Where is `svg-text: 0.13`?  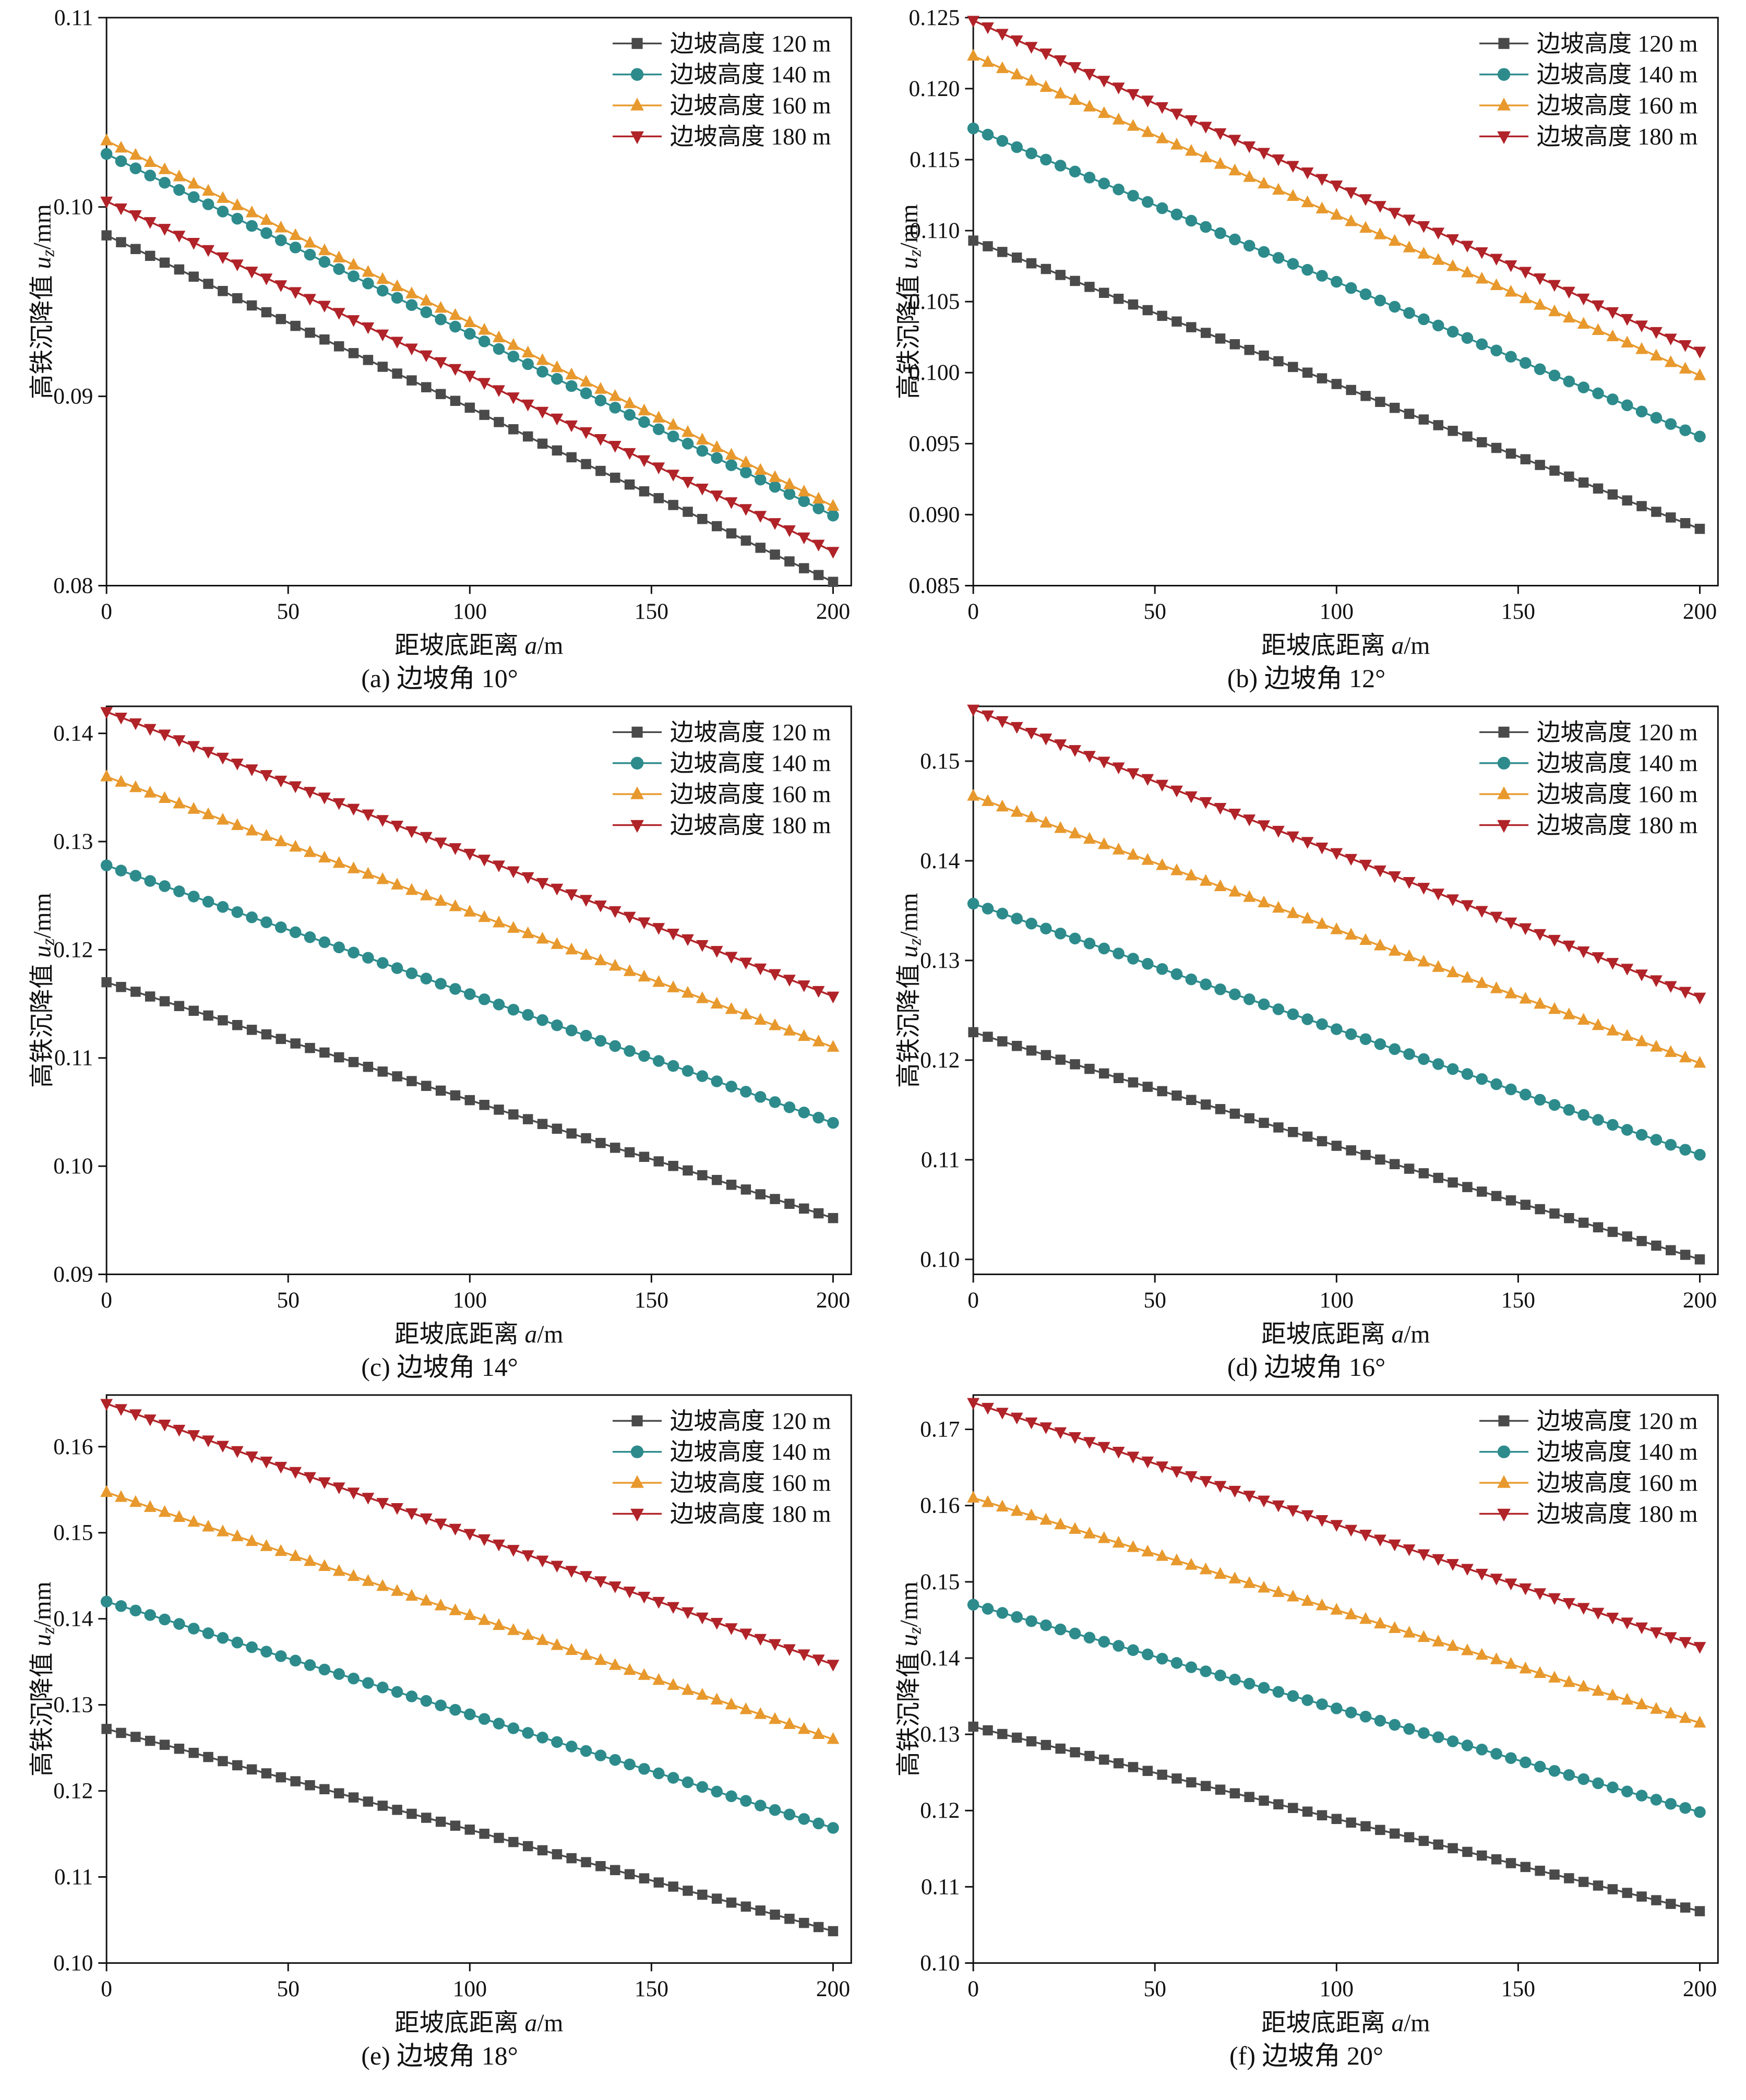 svg-text: 0.13 is located at coordinates (73, 1704).